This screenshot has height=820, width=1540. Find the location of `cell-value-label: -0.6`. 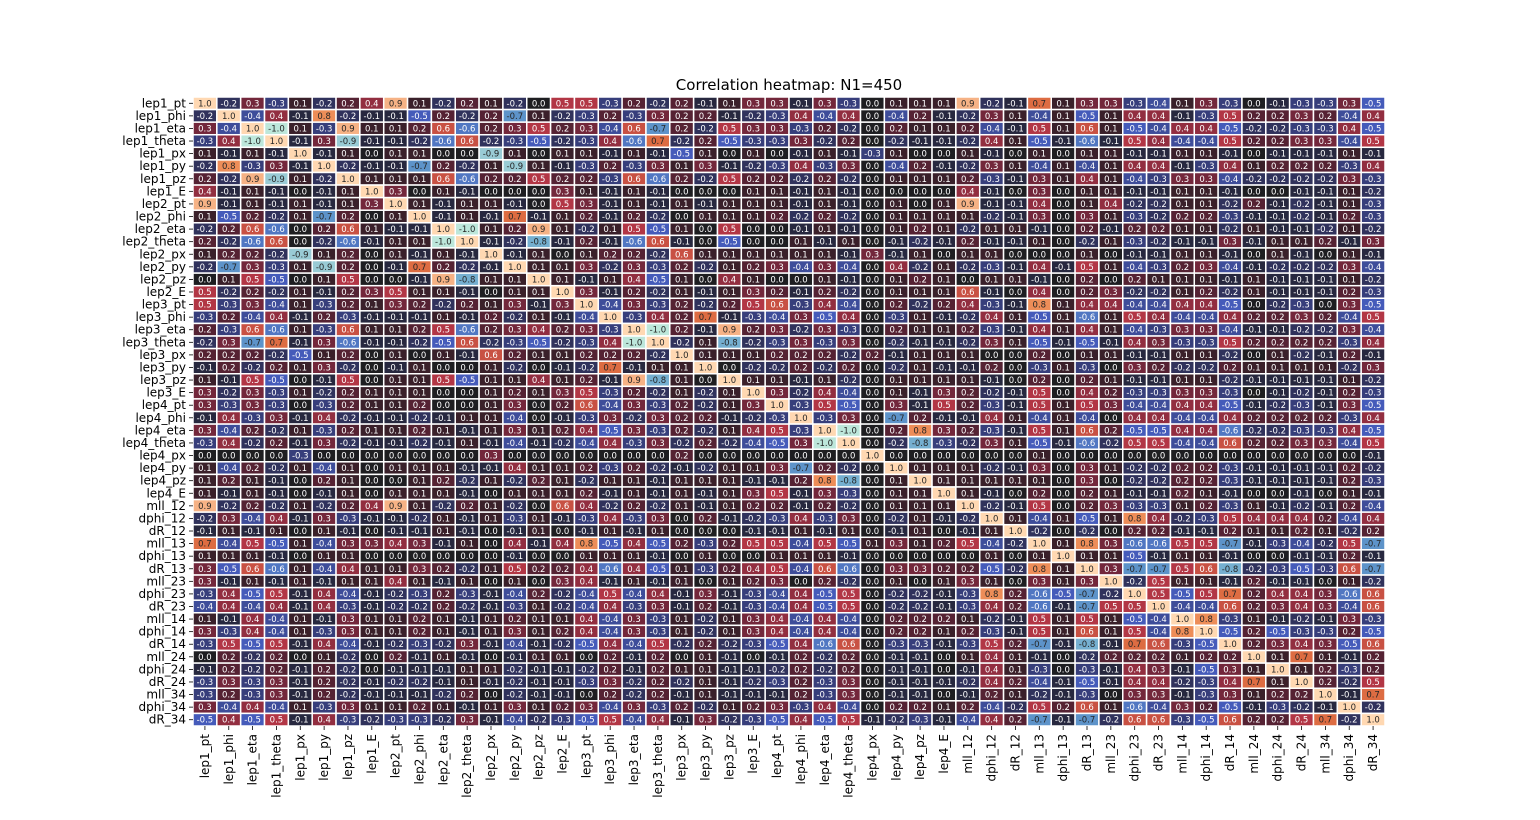

cell-value-label: -0.6 is located at coordinates (467, 180).